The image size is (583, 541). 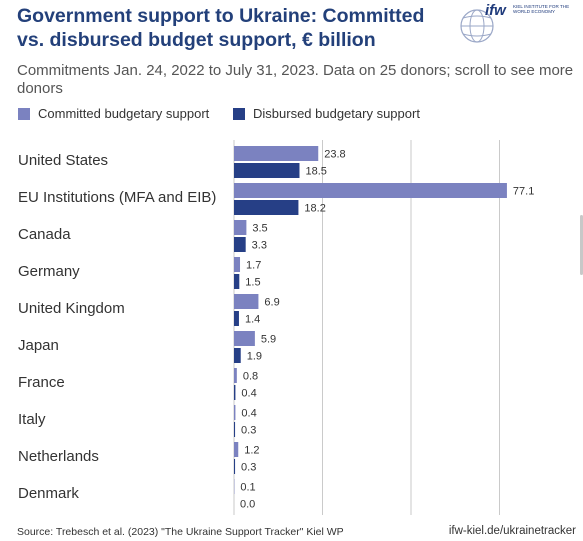 I want to click on value-label: 3.3, so click(x=259, y=246).